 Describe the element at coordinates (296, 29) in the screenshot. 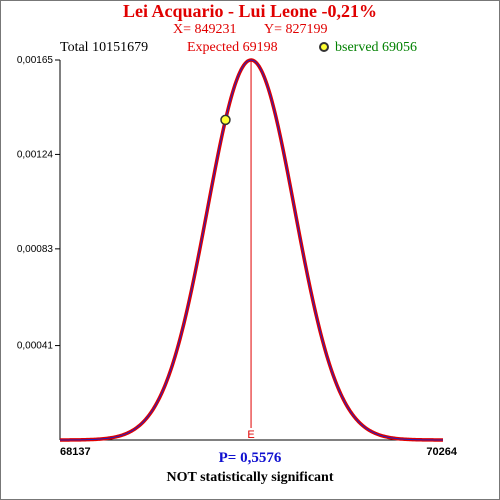

I see `y-value-label: Y= 827199` at that location.